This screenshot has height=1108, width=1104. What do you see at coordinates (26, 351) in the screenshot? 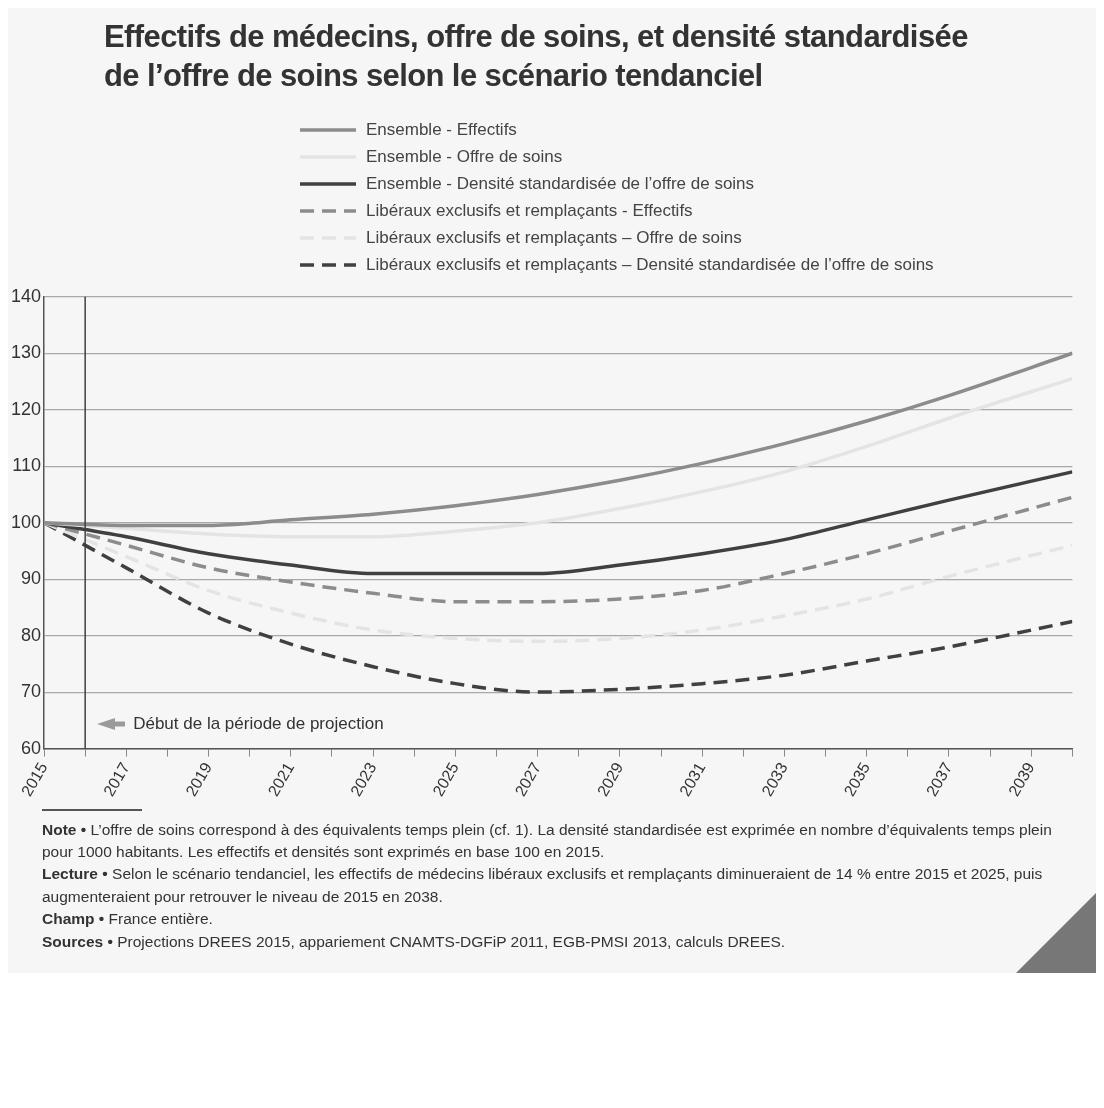
I see `y-tick-label: 130` at bounding box center [26, 351].